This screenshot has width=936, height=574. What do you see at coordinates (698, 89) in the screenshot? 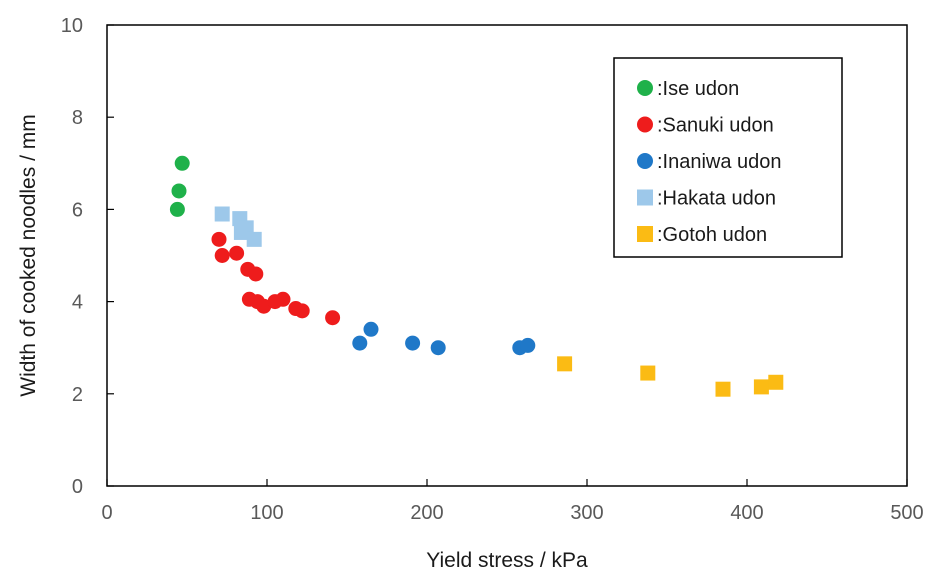
I see `legend-label: :Ise udon` at bounding box center [698, 89].